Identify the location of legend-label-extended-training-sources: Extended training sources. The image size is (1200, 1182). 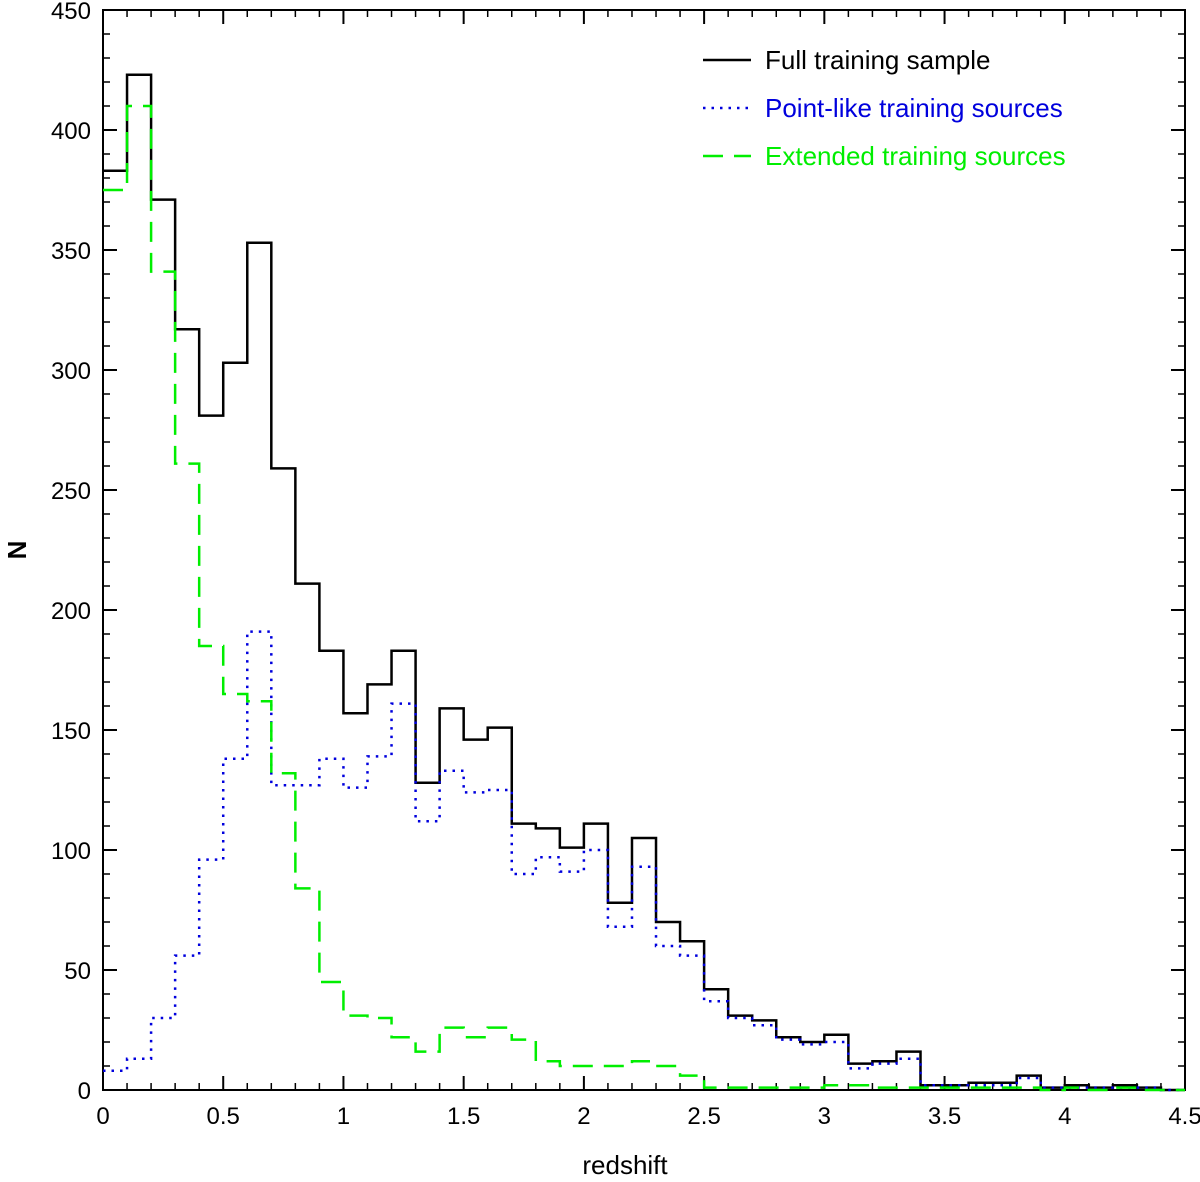
(915, 156).